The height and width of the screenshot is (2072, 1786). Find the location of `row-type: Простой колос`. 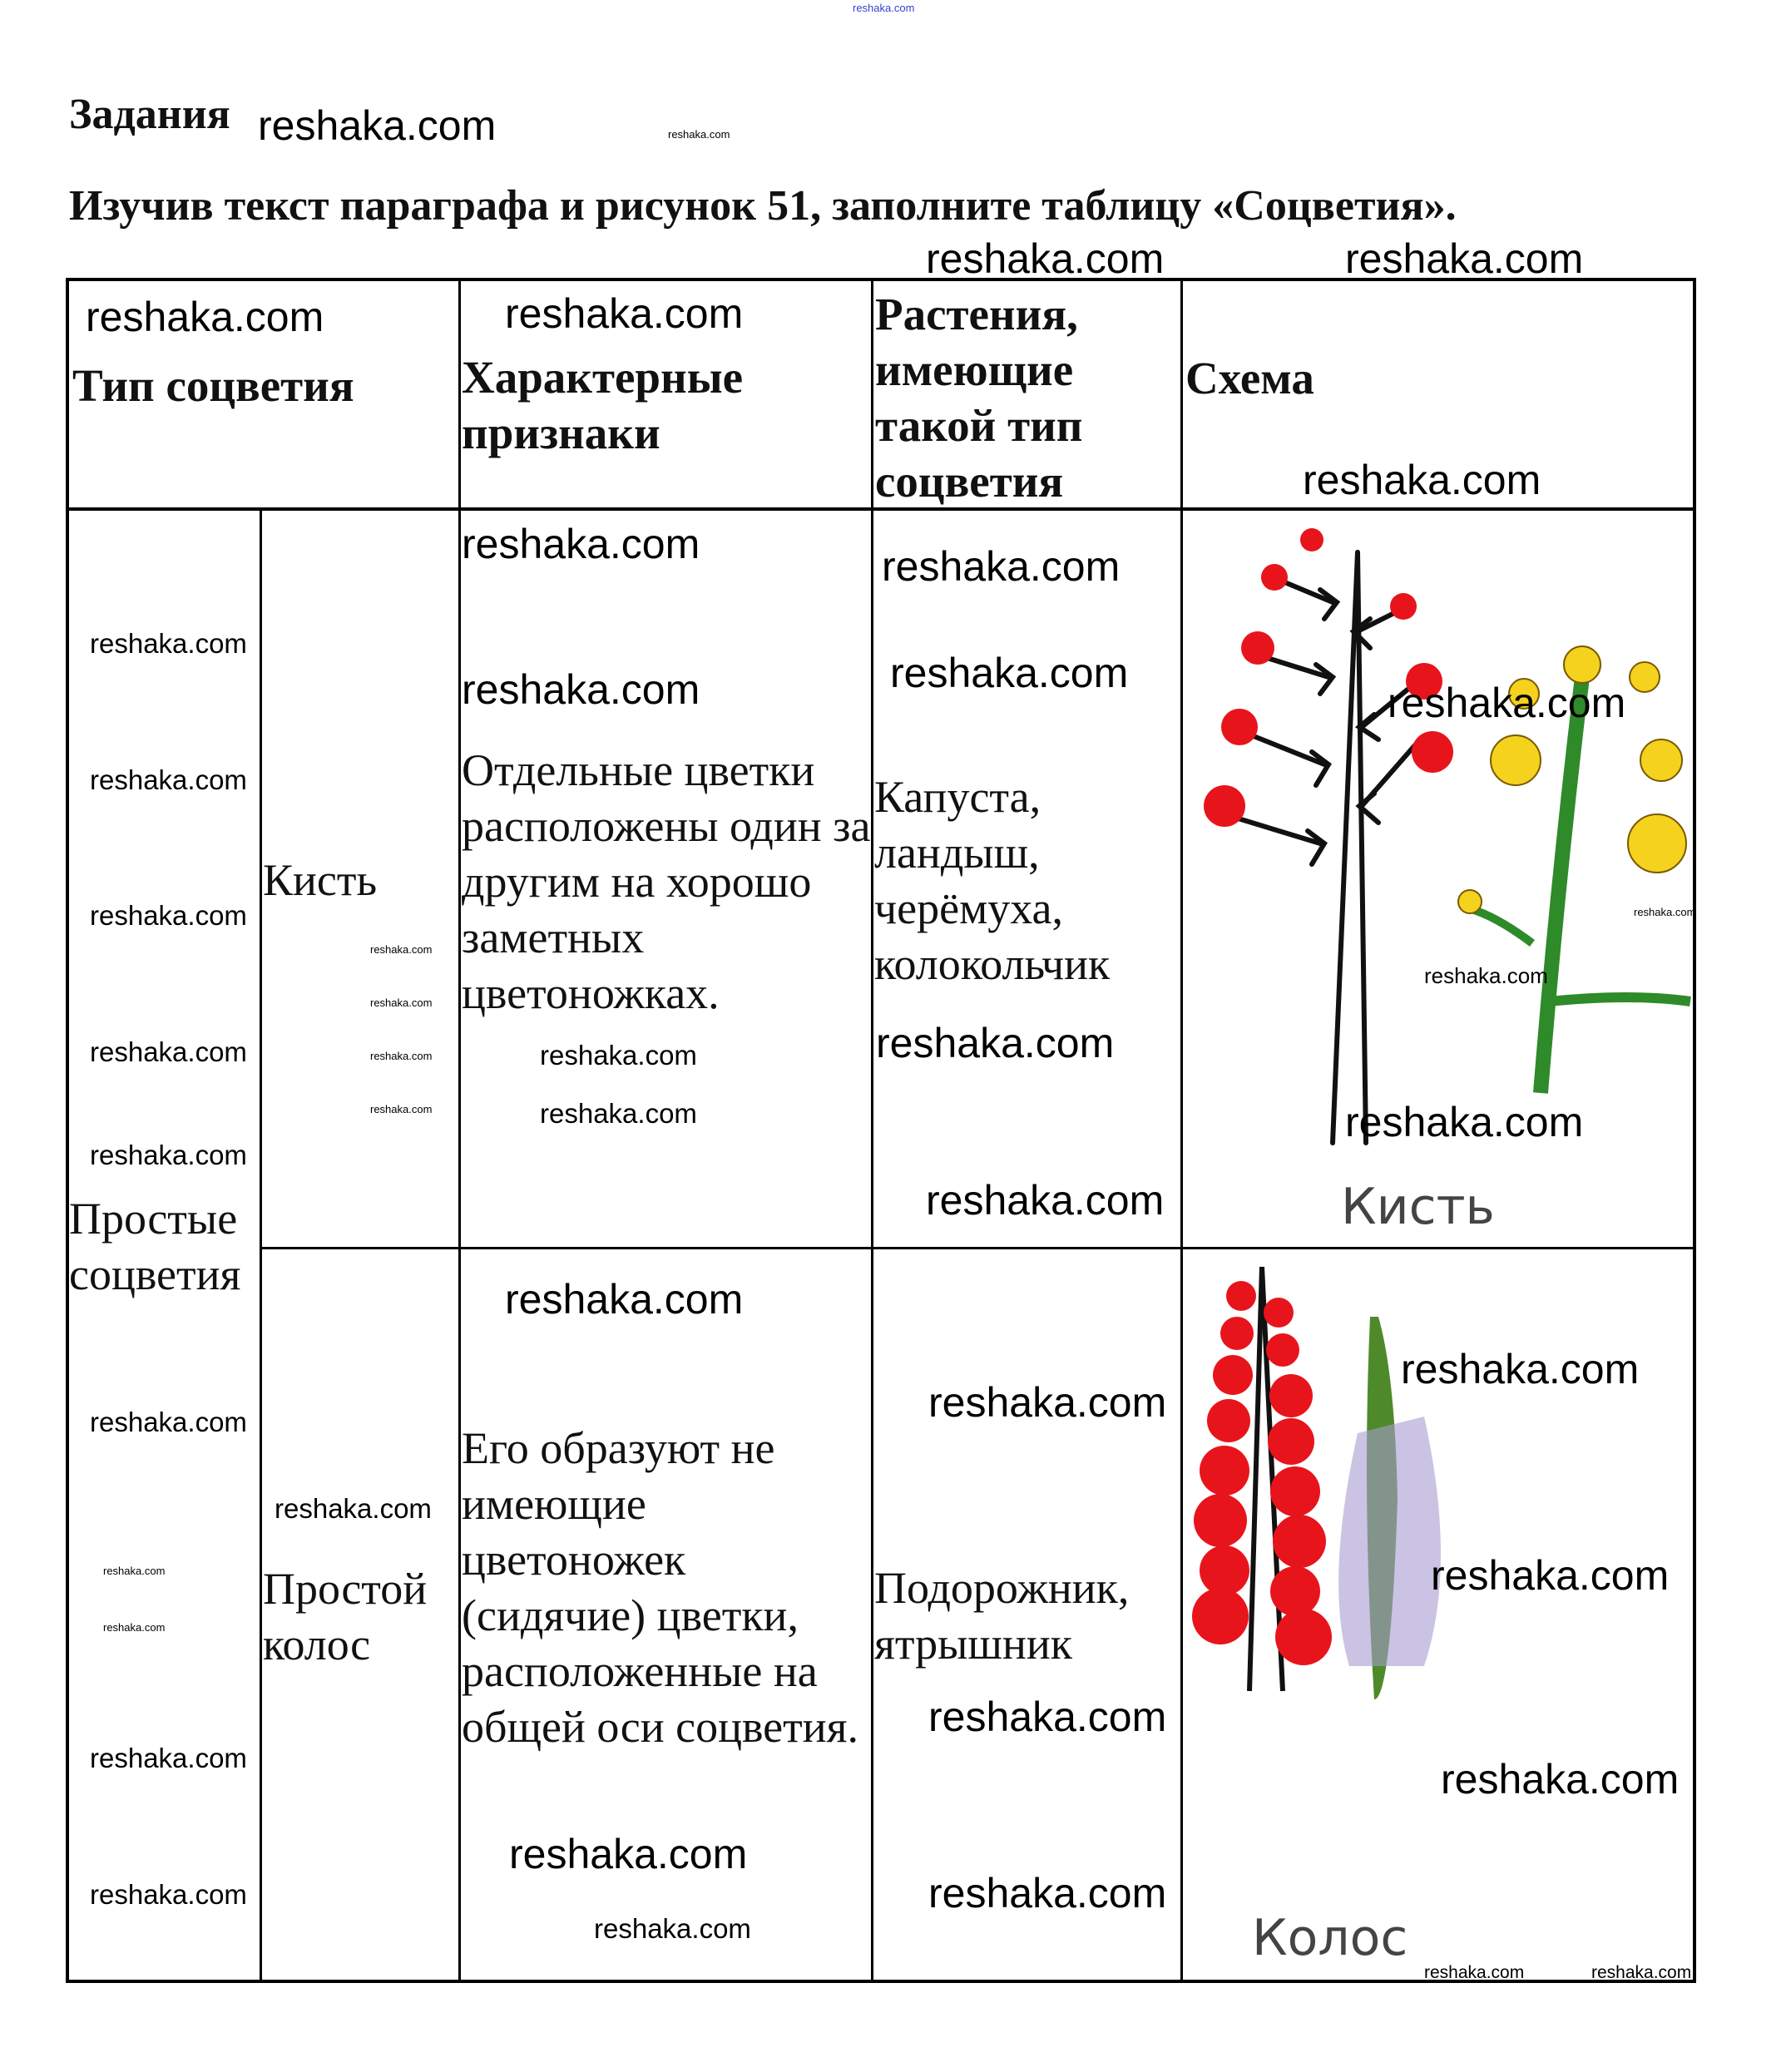

row-type: Простой колос is located at coordinates (345, 1616).